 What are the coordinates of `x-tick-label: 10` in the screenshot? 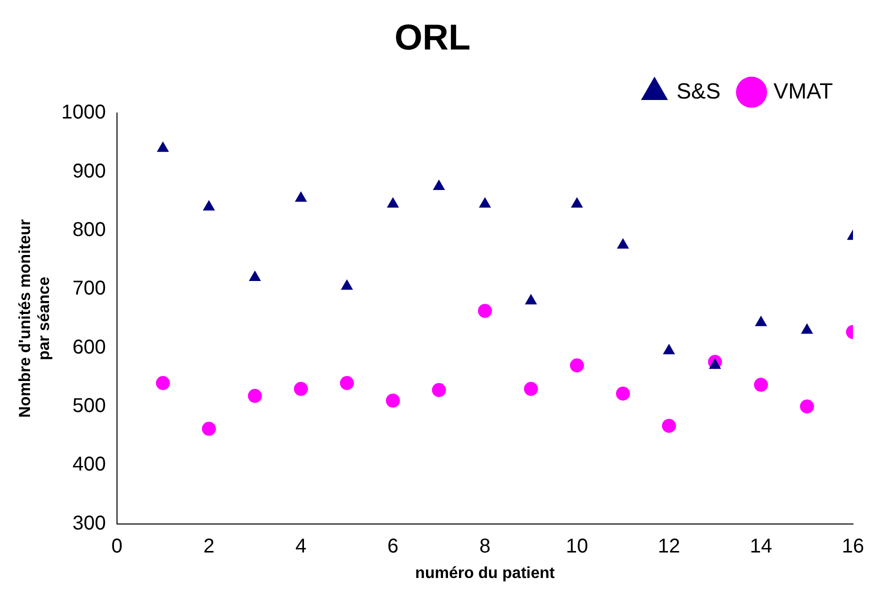 It's located at (577, 546).